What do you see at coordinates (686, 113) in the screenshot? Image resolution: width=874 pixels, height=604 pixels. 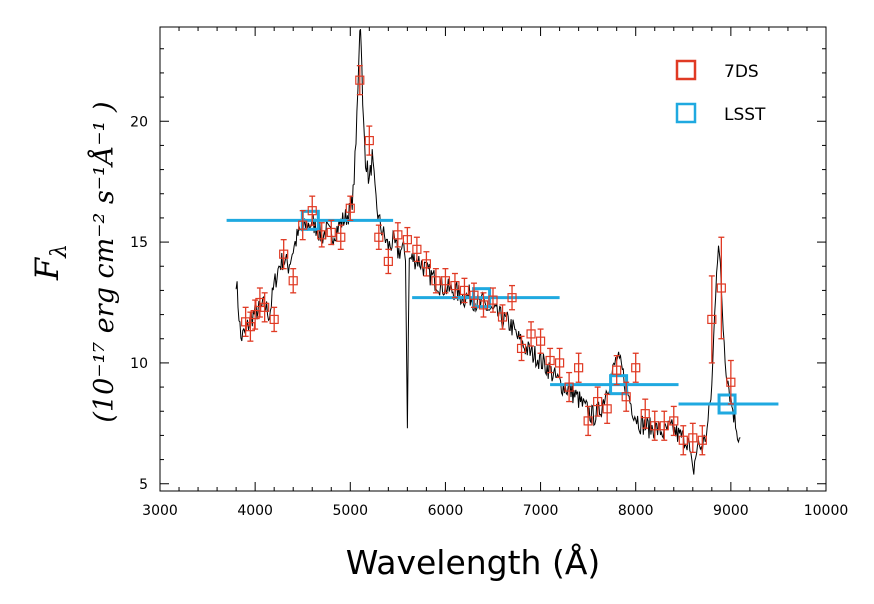 I see `legend-lsst-marker` at bounding box center [686, 113].